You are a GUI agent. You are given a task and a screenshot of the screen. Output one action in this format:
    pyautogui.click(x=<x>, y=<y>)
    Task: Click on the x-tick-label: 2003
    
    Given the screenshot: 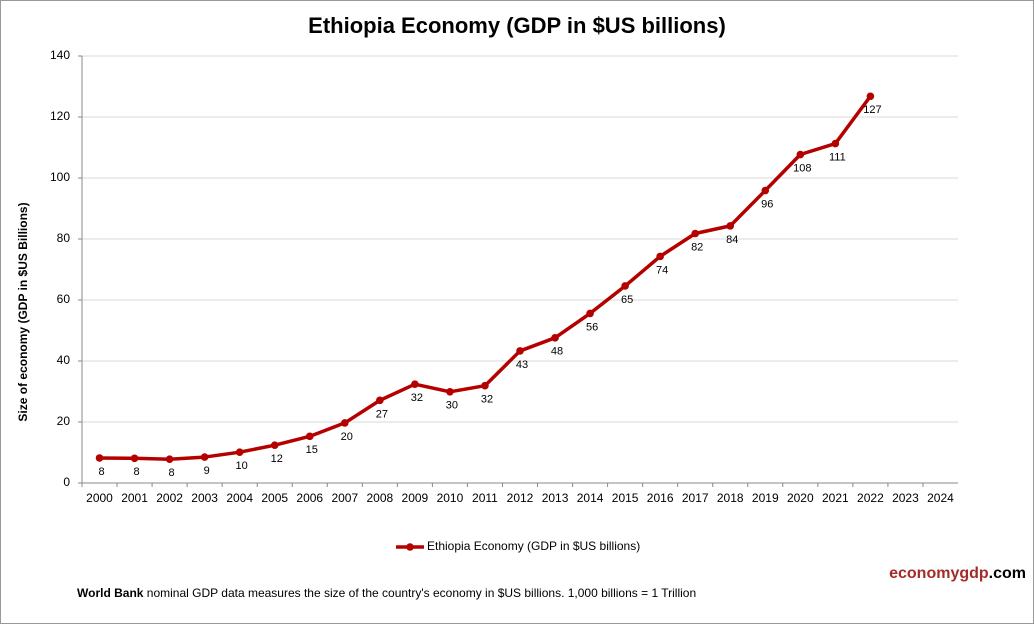 What is the action you would take?
    pyautogui.click(x=204, y=498)
    